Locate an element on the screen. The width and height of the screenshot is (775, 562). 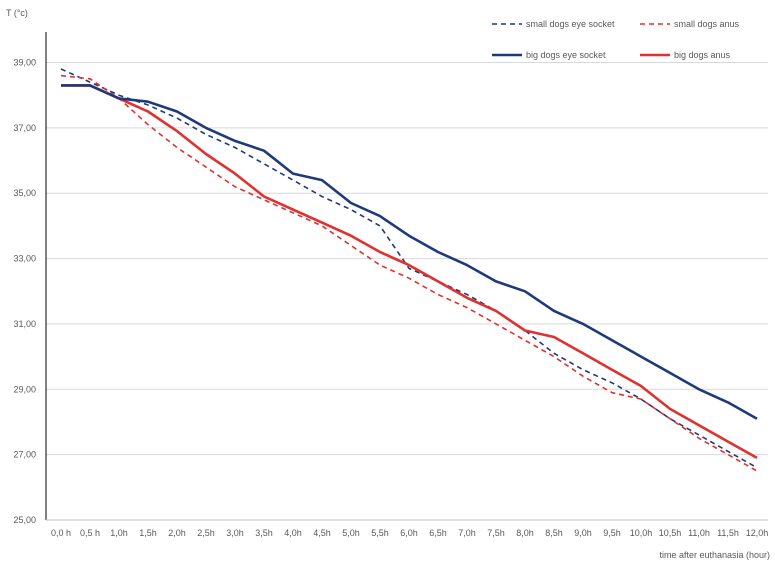
x-tick-label: 0,0 h is located at coordinates (61, 533).